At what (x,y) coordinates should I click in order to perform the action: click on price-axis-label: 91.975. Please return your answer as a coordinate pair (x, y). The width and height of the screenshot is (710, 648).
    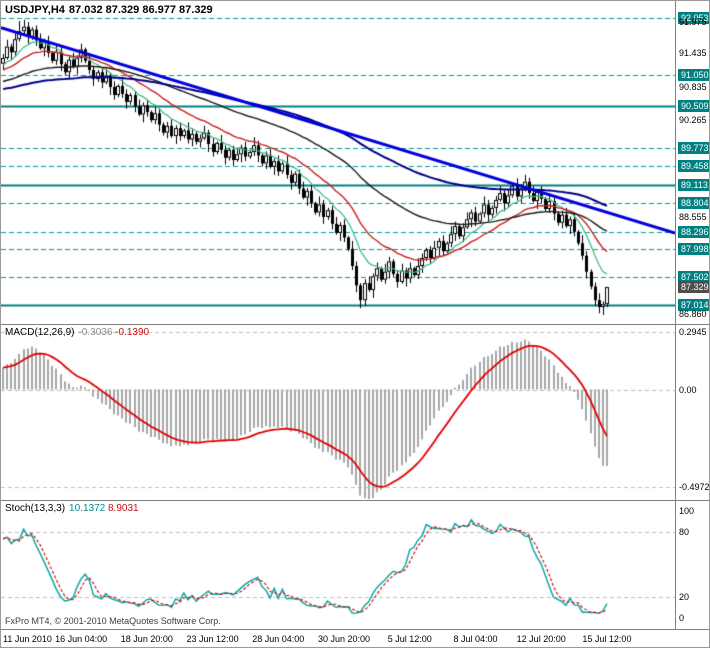
    Looking at the image, I should click on (693, 22).